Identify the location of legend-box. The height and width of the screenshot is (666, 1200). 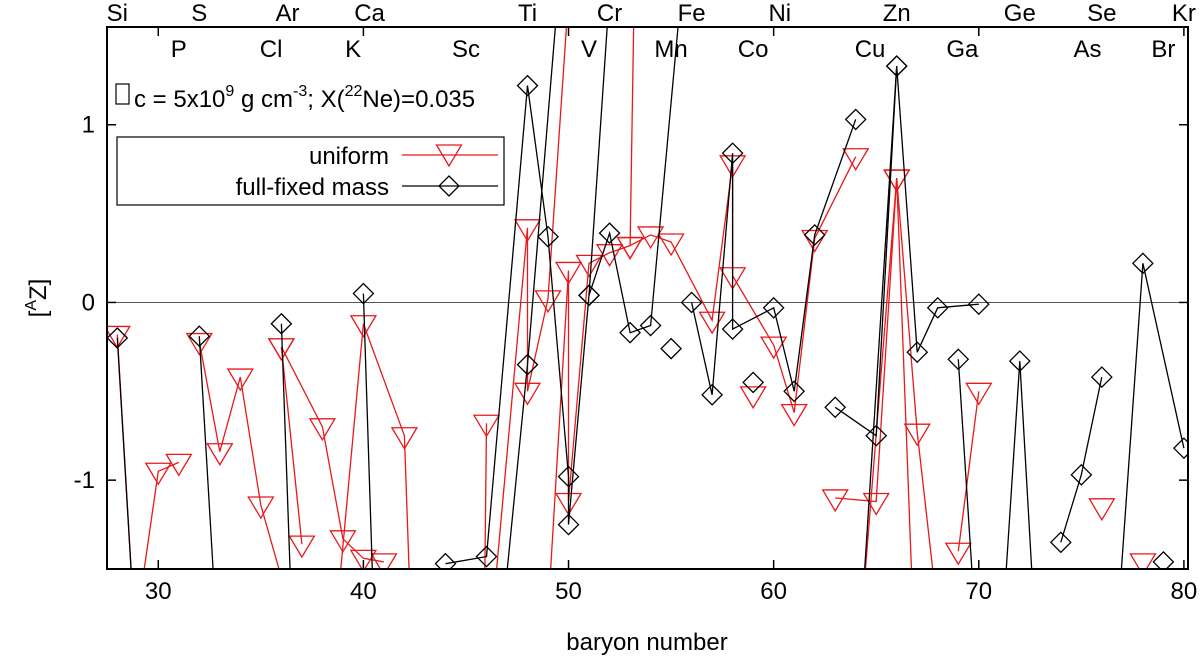
(310, 171).